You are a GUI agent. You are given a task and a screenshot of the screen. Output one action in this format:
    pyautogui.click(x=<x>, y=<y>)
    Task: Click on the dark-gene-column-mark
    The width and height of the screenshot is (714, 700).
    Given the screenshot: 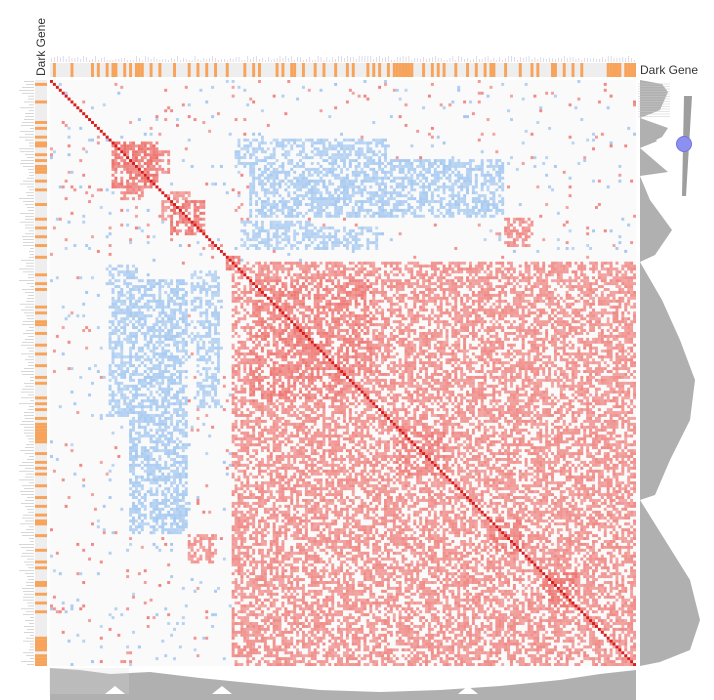 What is the action you would take?
    pyautogui.click(x=116, y=70)
    